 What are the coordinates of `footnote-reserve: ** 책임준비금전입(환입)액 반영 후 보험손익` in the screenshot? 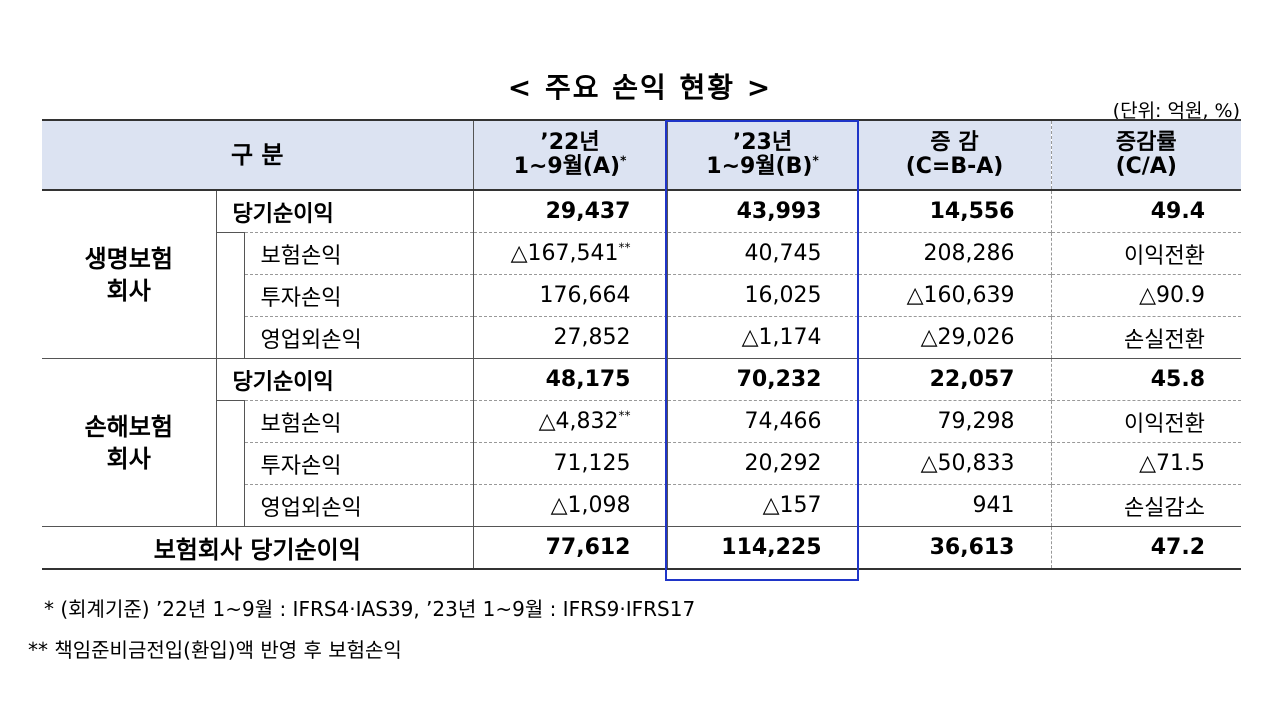 It's located at (215, 650).